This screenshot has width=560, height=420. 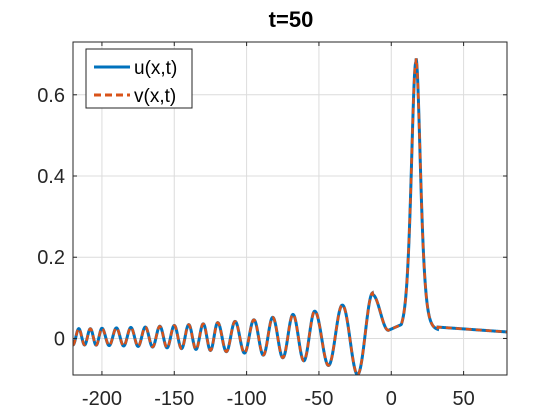 I want to click on chart-title: t=50, so click(x=291, y=19).